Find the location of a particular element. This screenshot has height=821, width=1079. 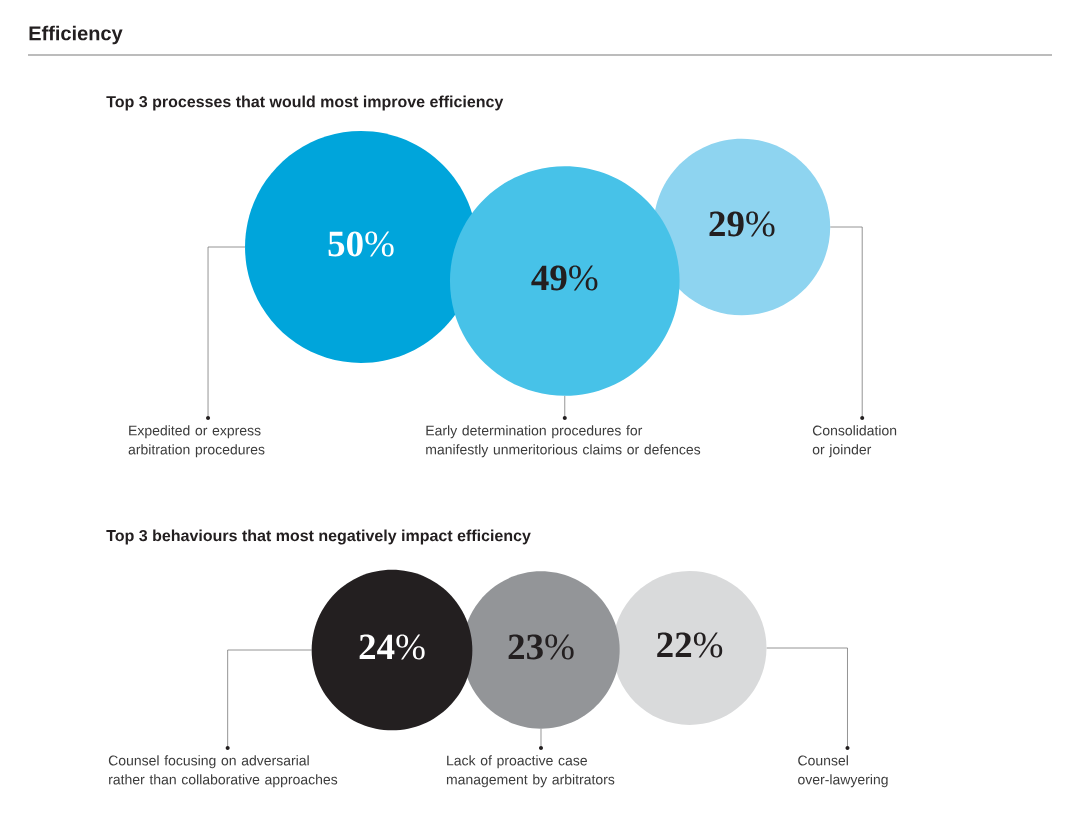

data-label: 22% is located at coordinates (690, 645).